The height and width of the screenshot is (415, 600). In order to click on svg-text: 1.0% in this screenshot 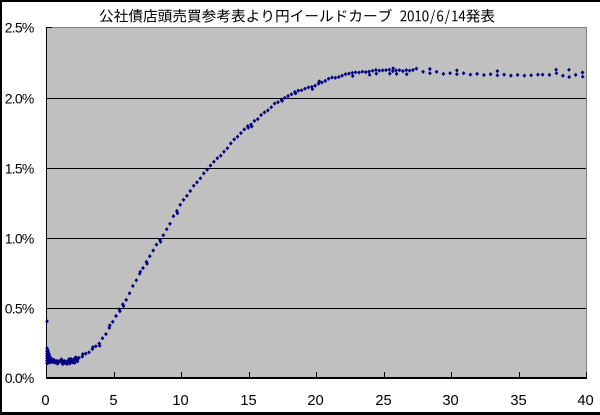, I will do `click(19, 239)`.